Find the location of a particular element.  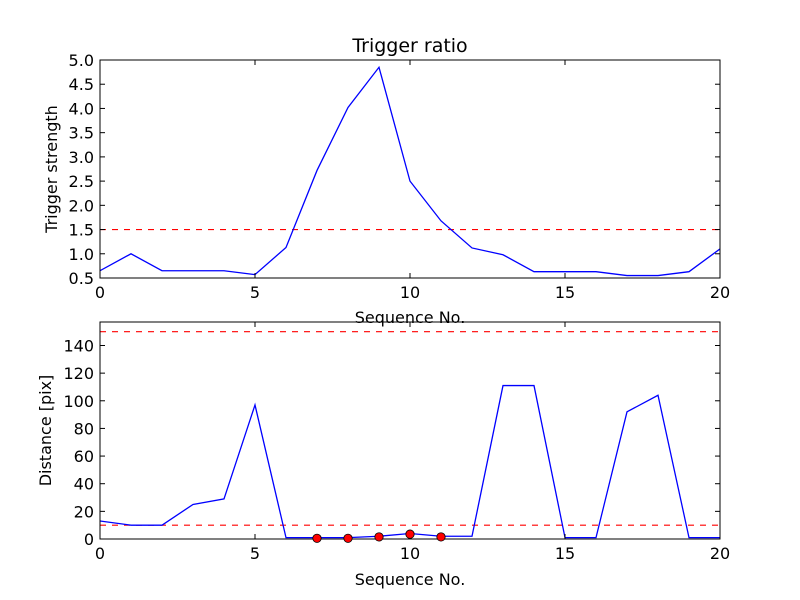

distance-y-tick-label: 0 is located at coordinates (89, 539).